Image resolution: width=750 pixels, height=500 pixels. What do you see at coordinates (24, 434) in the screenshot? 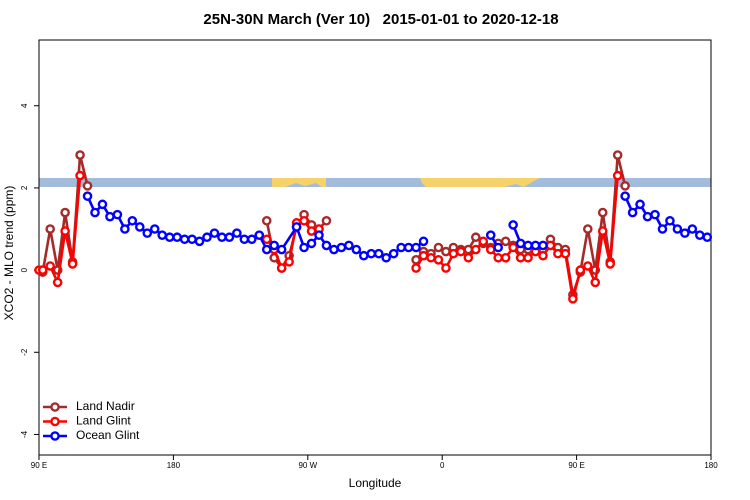
I see `y-tick-label: -4` at bounding box center [24, 434].